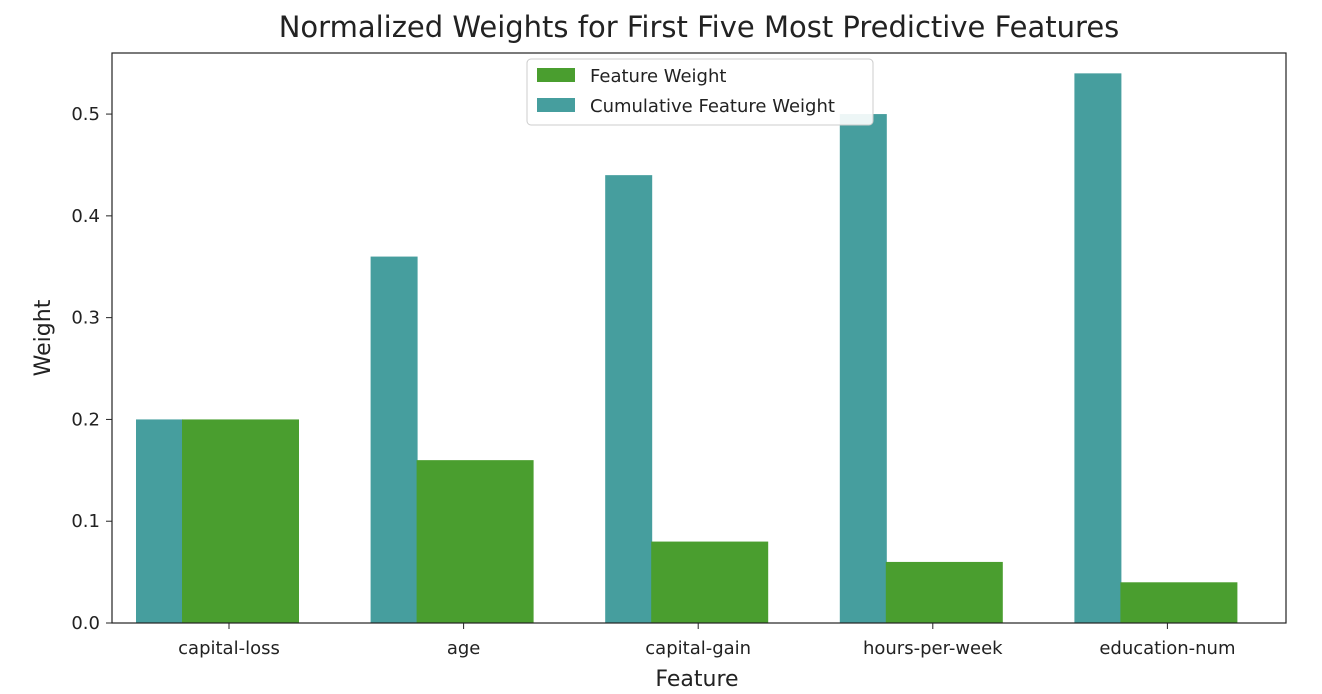 The image size is (1322, 694). What do you see at coordinates (91, 369) in the screenshot?
I see `y-axis: 0.0 0.1 0.2 0.3 0.4 0.5` at bounding box center [91, 369].